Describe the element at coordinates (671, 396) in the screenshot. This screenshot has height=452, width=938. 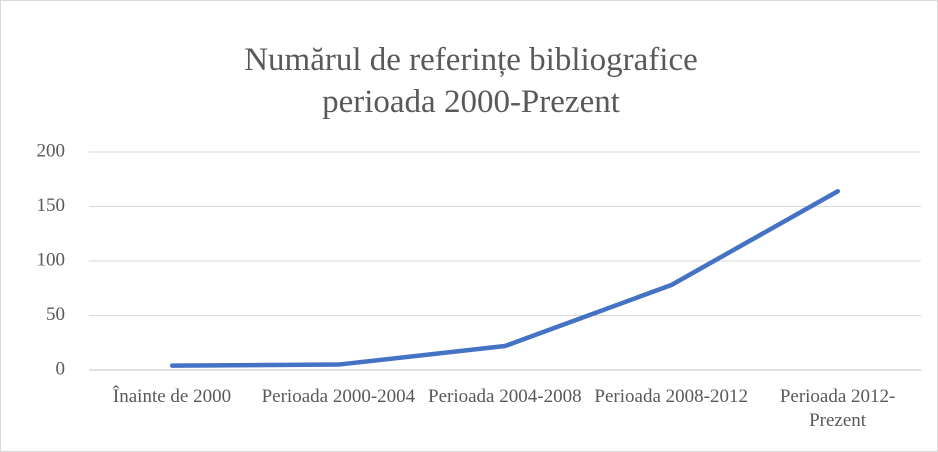
I see `x-tick-label: Perioada 2008-2012` at that location.